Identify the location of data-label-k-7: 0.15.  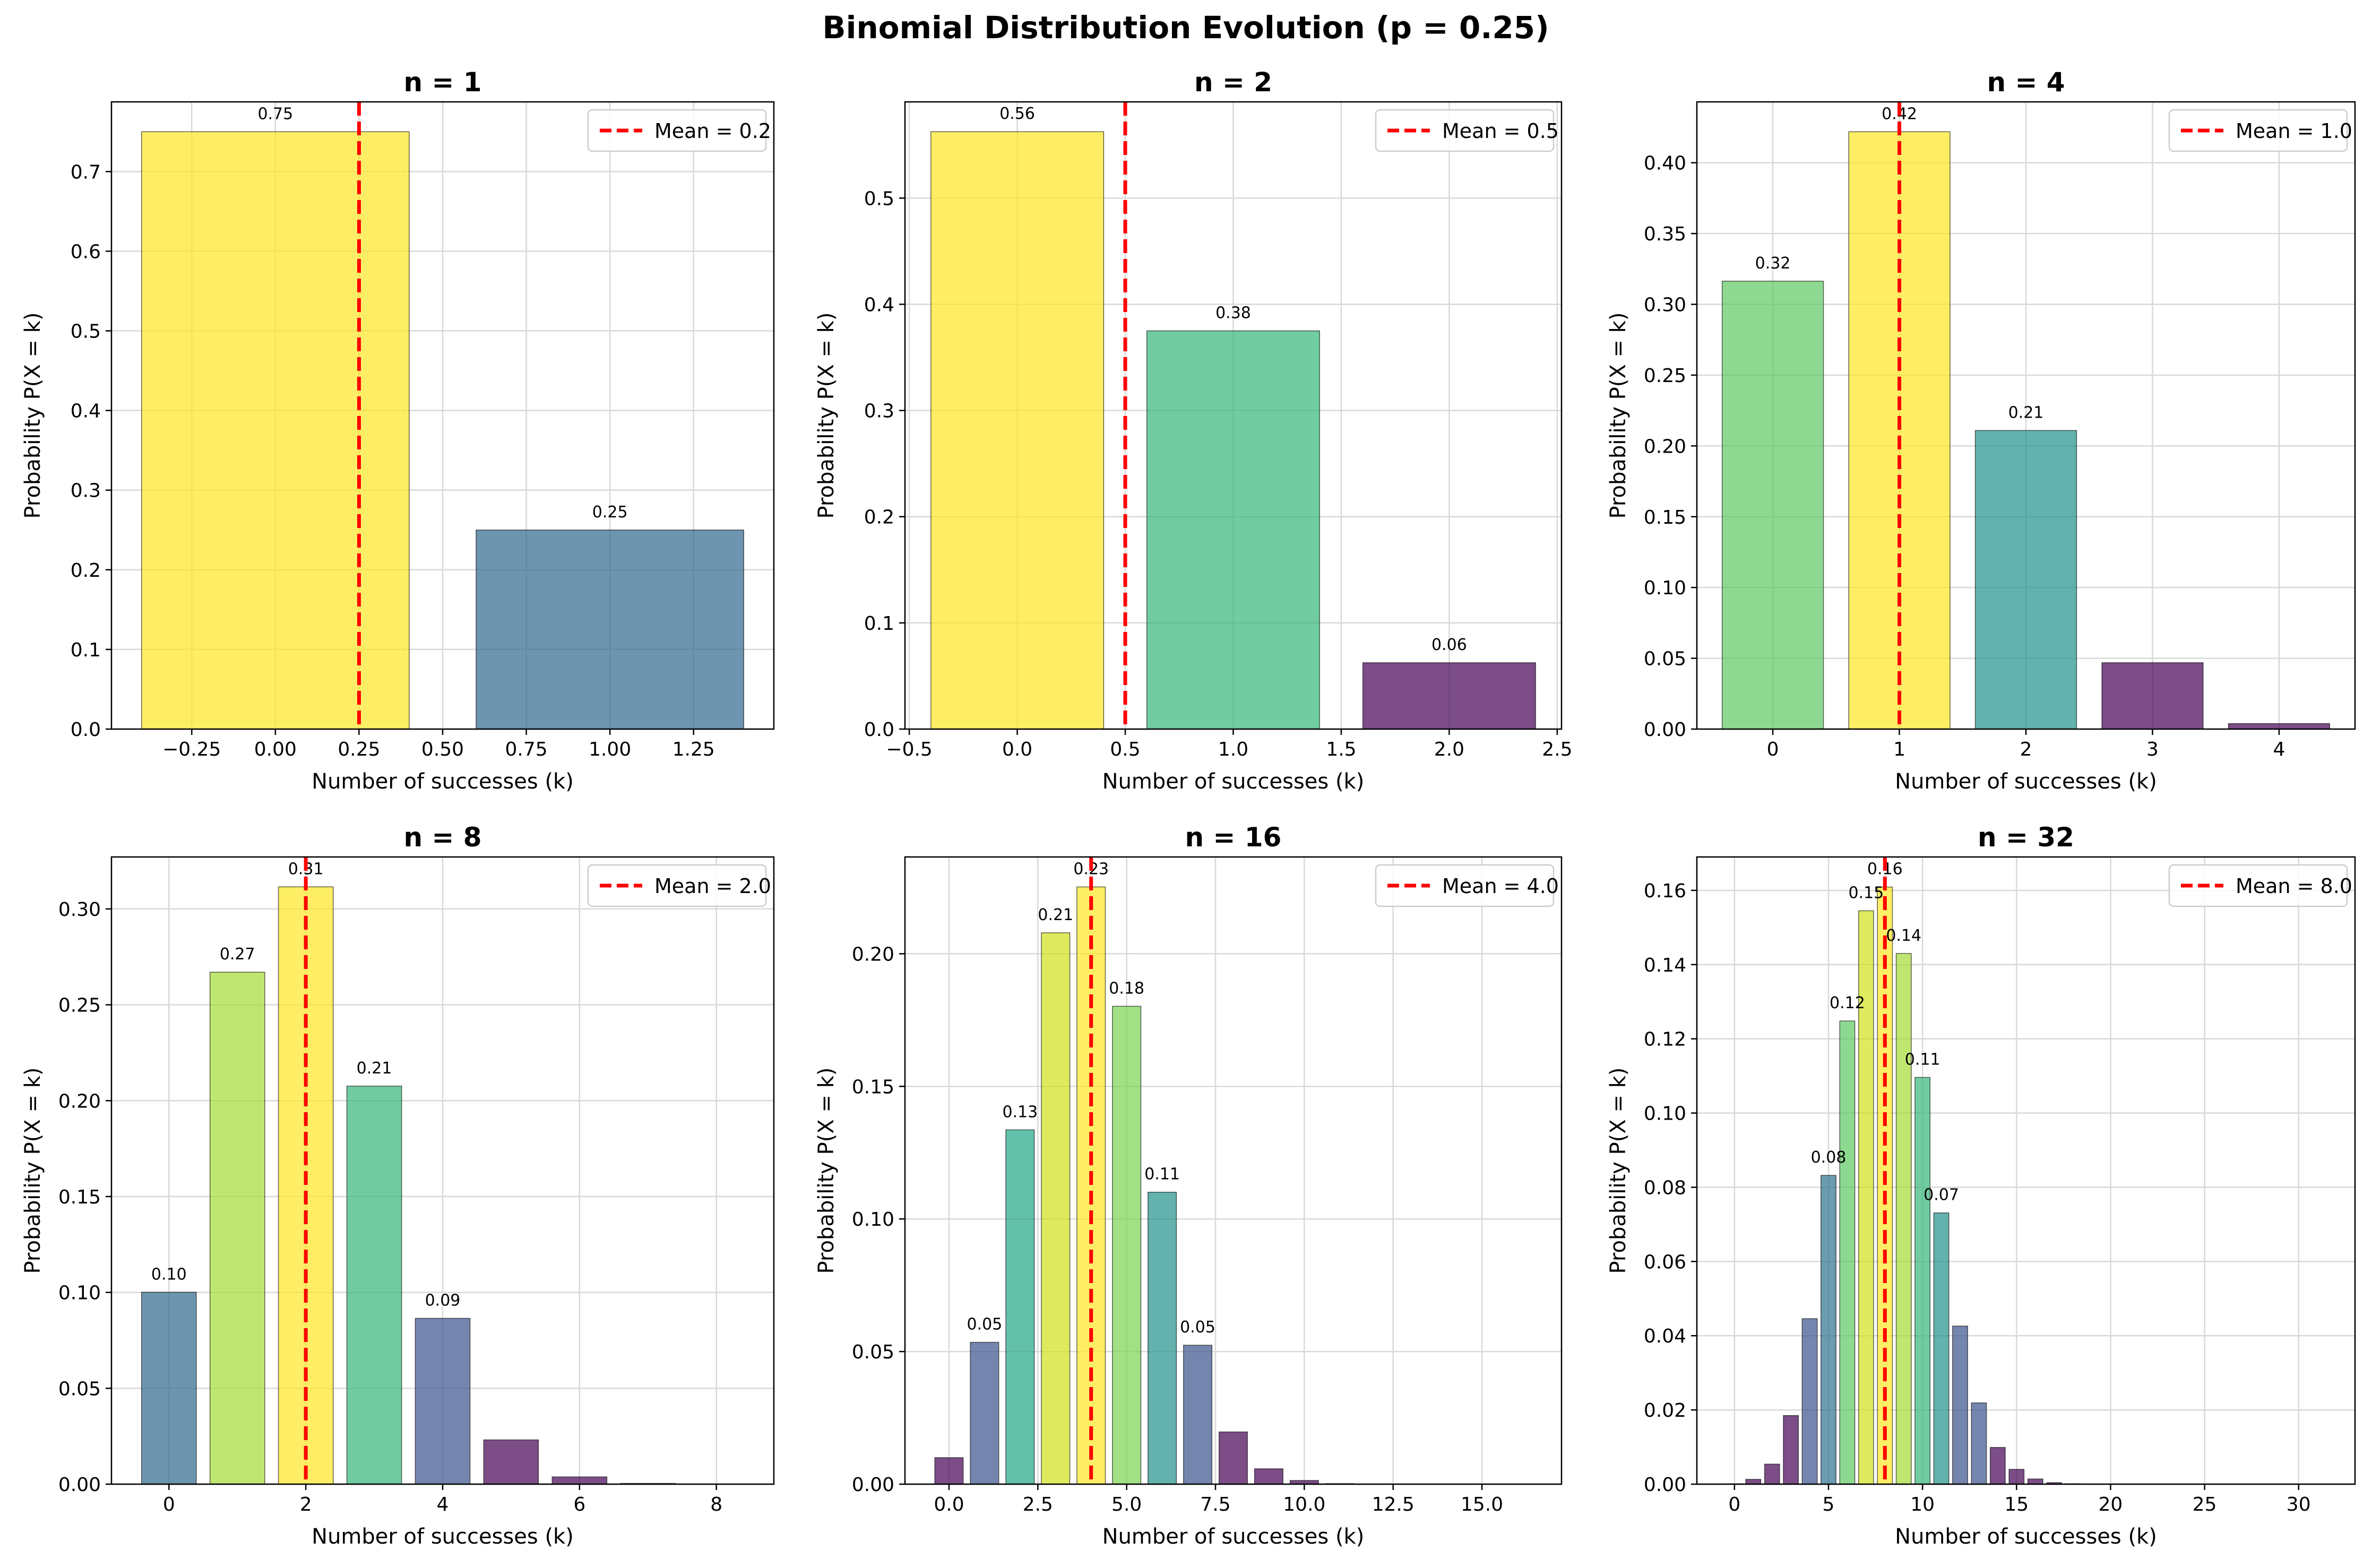
(1866, 892).